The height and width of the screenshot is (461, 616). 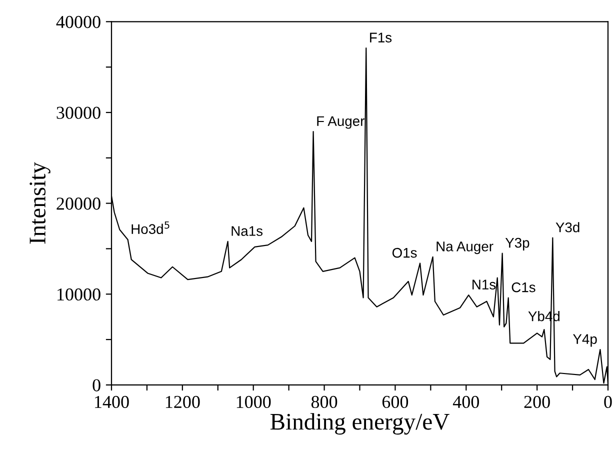 I want to click on annotation: N1s, so click(x=484, y=285).